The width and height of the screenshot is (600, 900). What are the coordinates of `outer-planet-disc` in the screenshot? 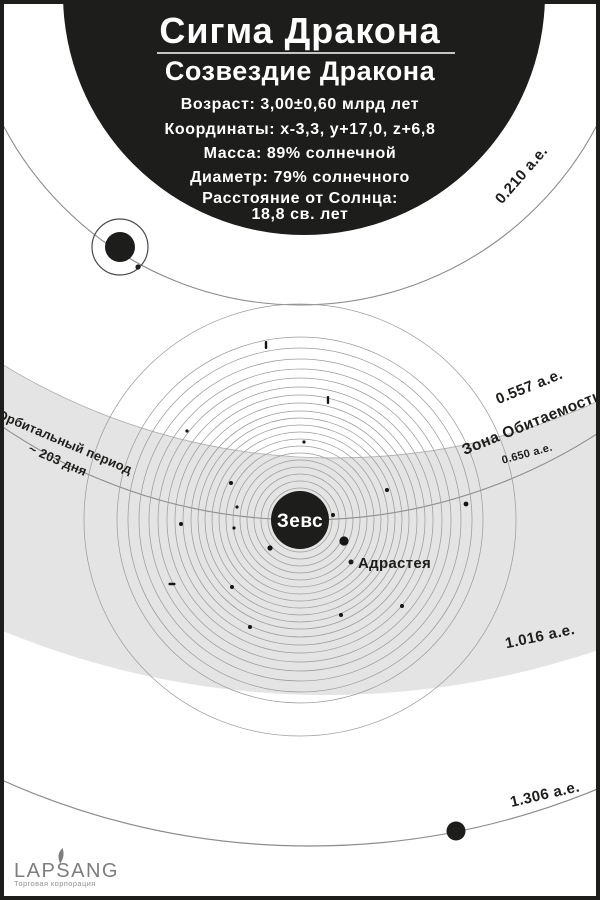 It's located at (456, 831).